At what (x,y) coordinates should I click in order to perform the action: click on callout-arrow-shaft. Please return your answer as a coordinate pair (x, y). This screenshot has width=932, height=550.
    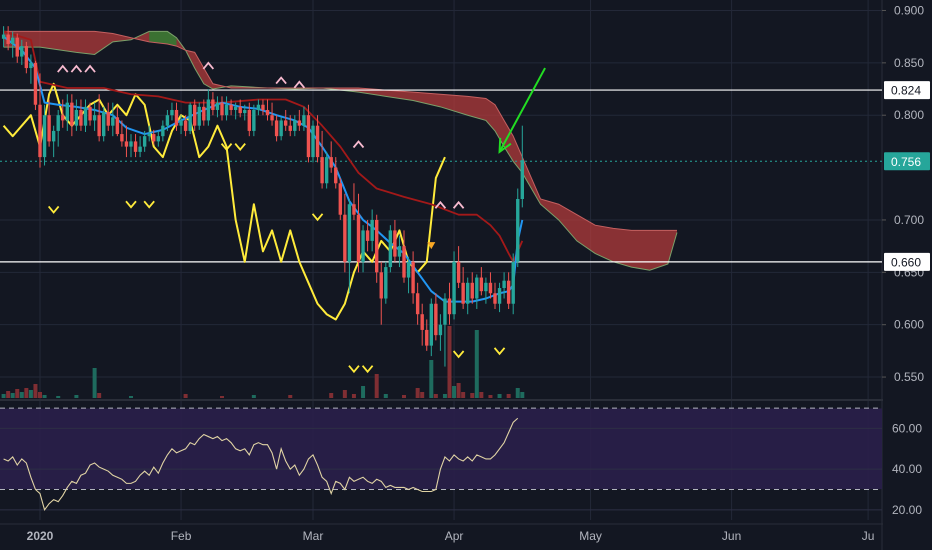
    Looking at the image, I should click on (522, 110).